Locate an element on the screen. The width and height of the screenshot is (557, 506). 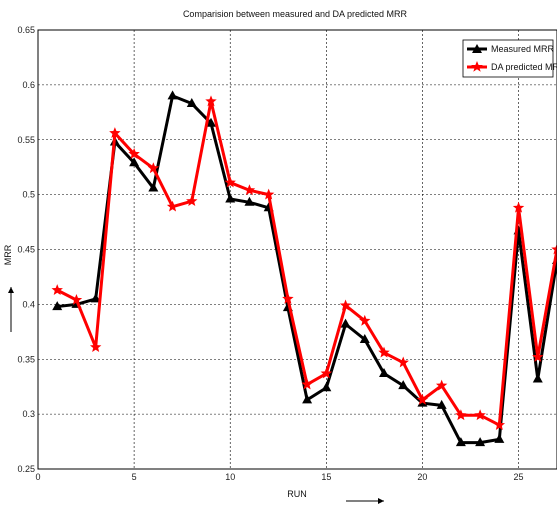
x-tick-label: 5 is located at coordinates (134, 477).